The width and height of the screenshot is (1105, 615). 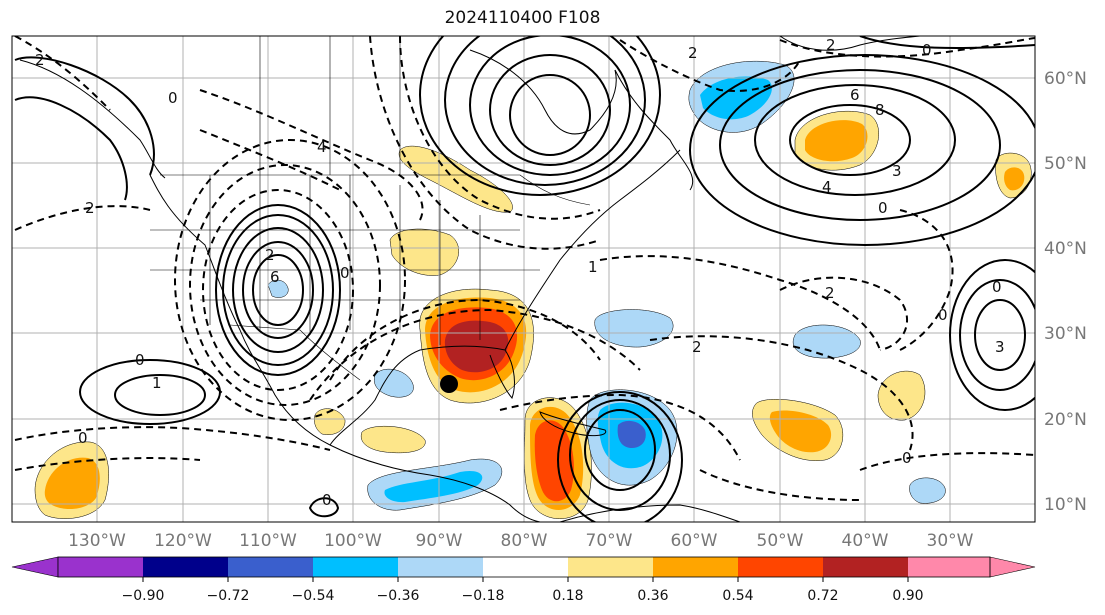 What do you see at coordinates (1065, 292) in the screenshot?
I see `latitude-labels: 60°N 50°N 40°N 30°N 20°N 10°N` at bounding box center [1065, 292].